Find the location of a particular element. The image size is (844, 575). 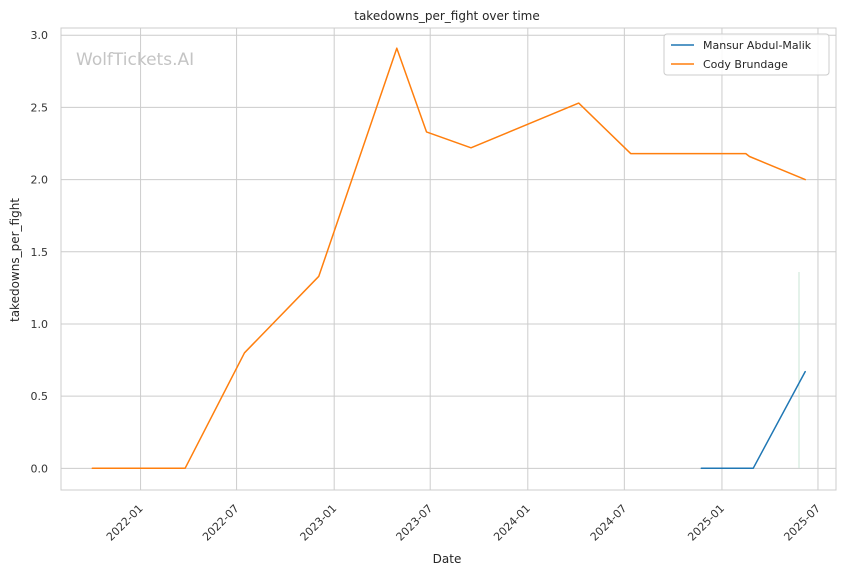

legend: Mansur Abdul-Malik Cody Brundage is located at coordinates (746, 54).